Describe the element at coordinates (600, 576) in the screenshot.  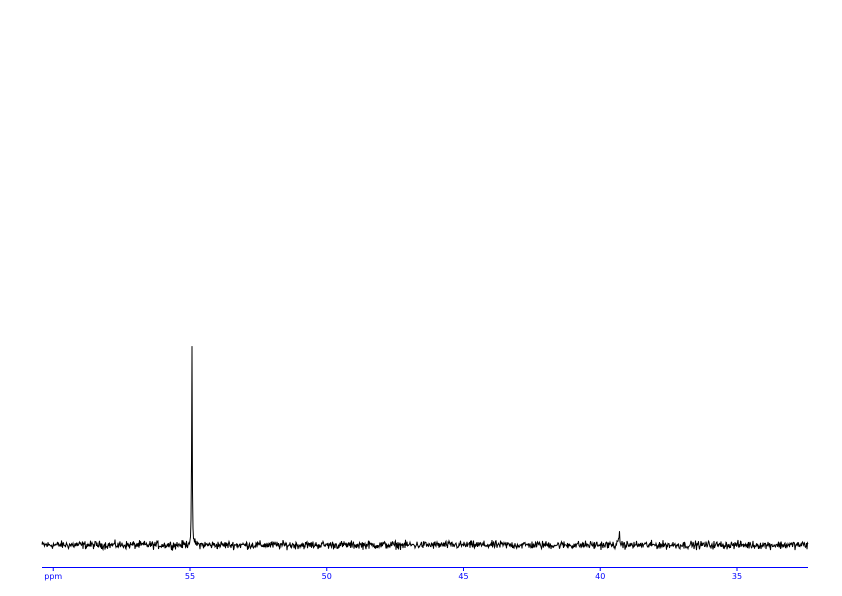
I see `x-tick-label: 40` at that location.